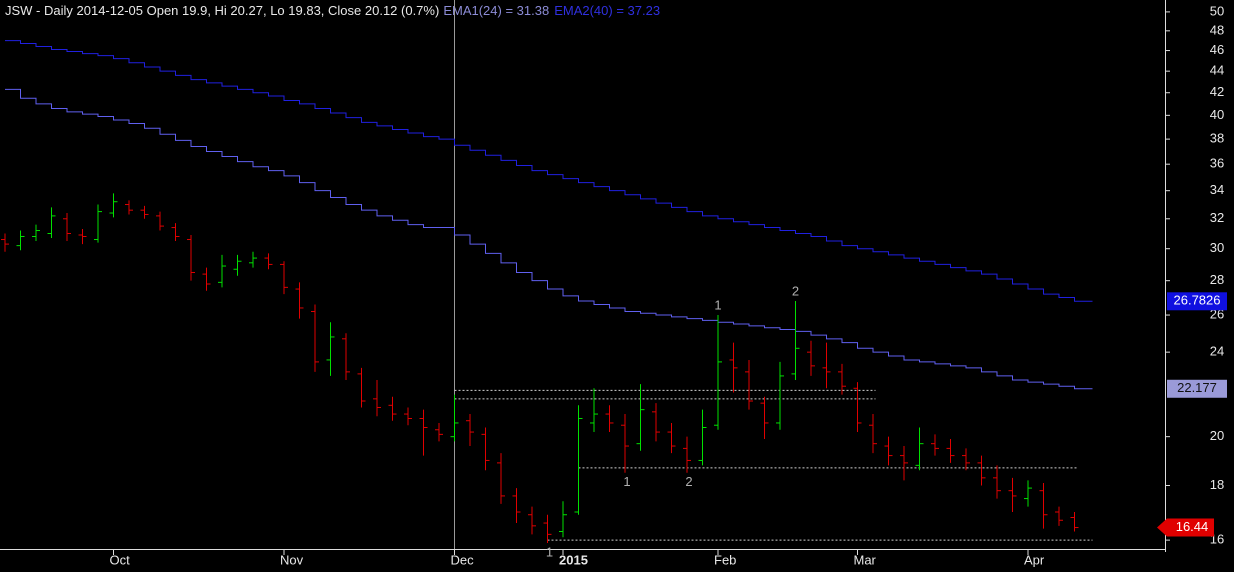 This screenshot has width=1234, height=572. What do you see at coordinates (463, 559) in the screenshot?
I see `x-tick-label: Dec` at bounding box center [463, 559].